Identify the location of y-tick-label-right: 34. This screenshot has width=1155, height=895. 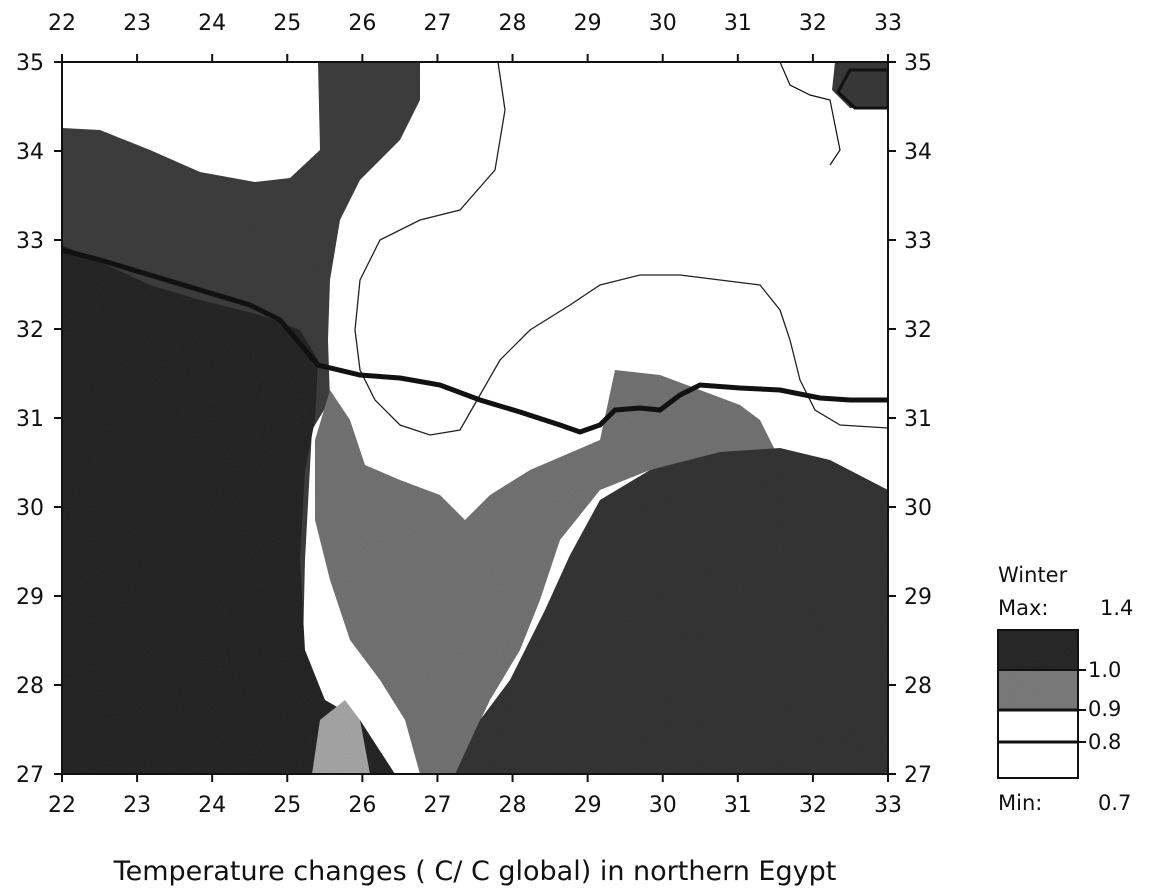
(918, 152).